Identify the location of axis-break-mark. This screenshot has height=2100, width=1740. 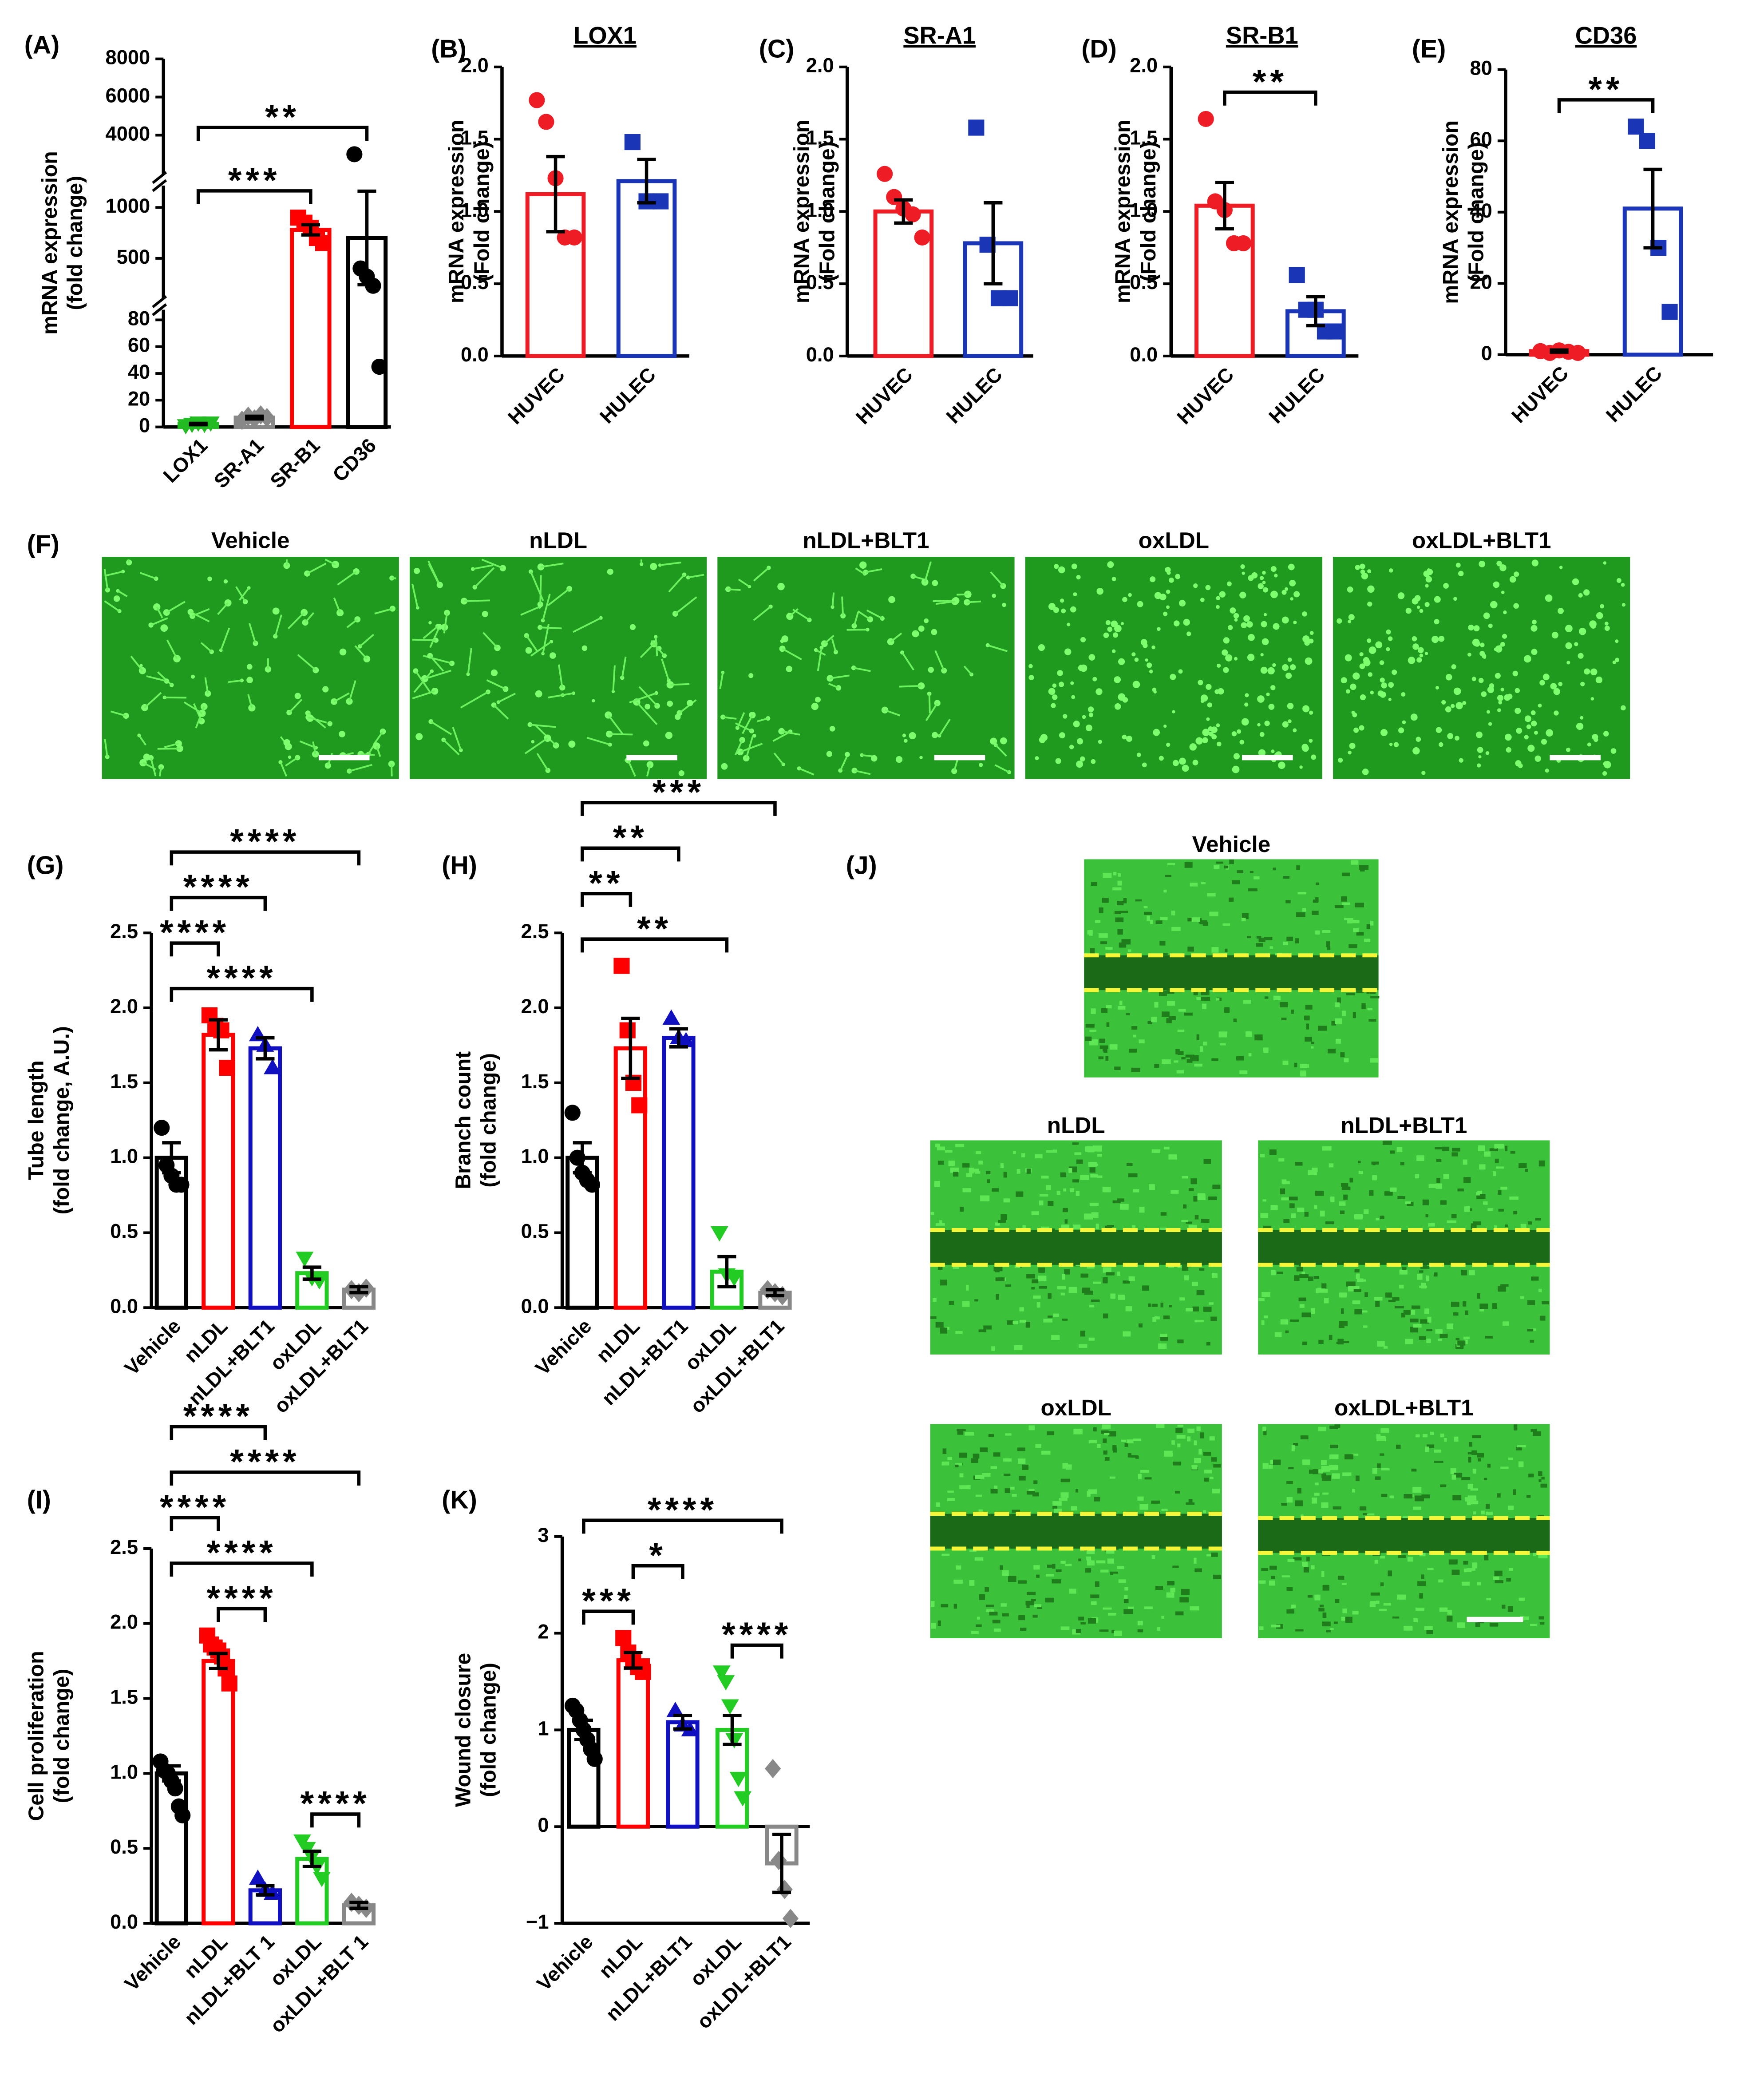
(159, 301).